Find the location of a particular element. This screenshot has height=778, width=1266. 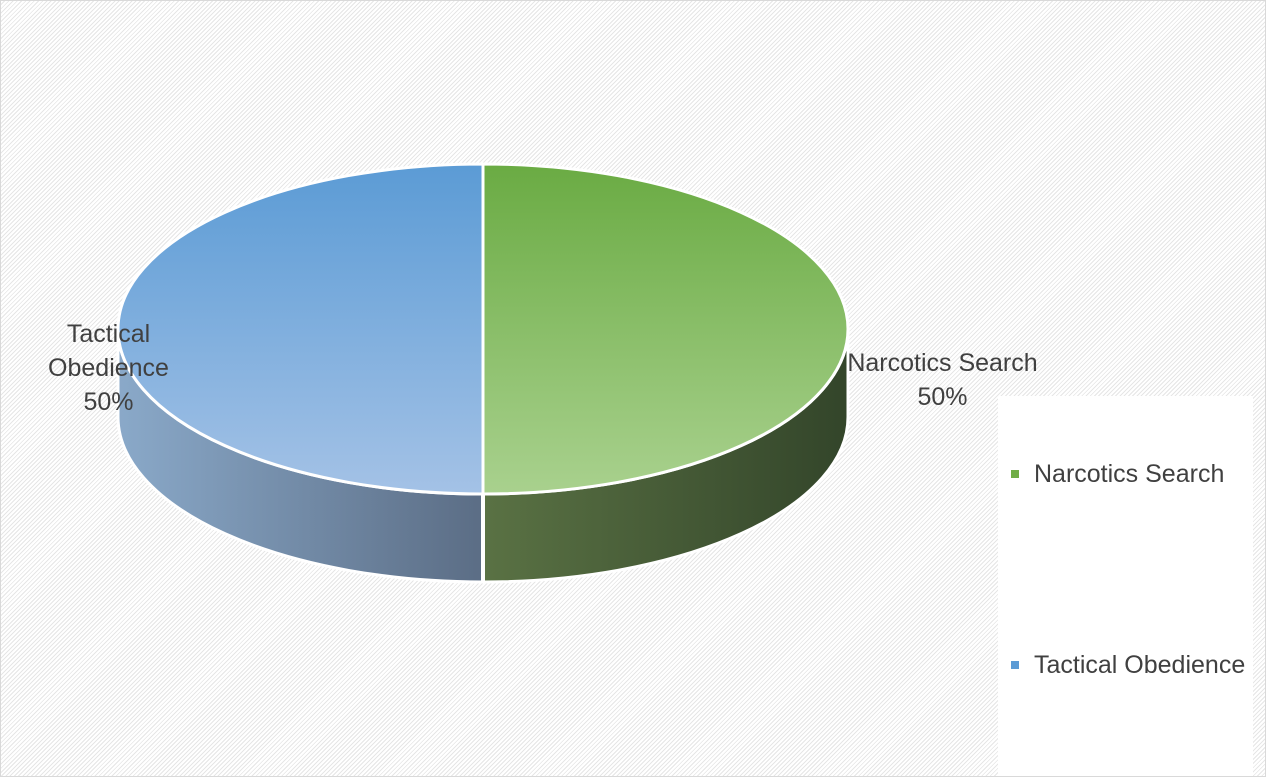

data-label-narcotics-search: Narcotics Search 50% is located at coordinates (942, 380).